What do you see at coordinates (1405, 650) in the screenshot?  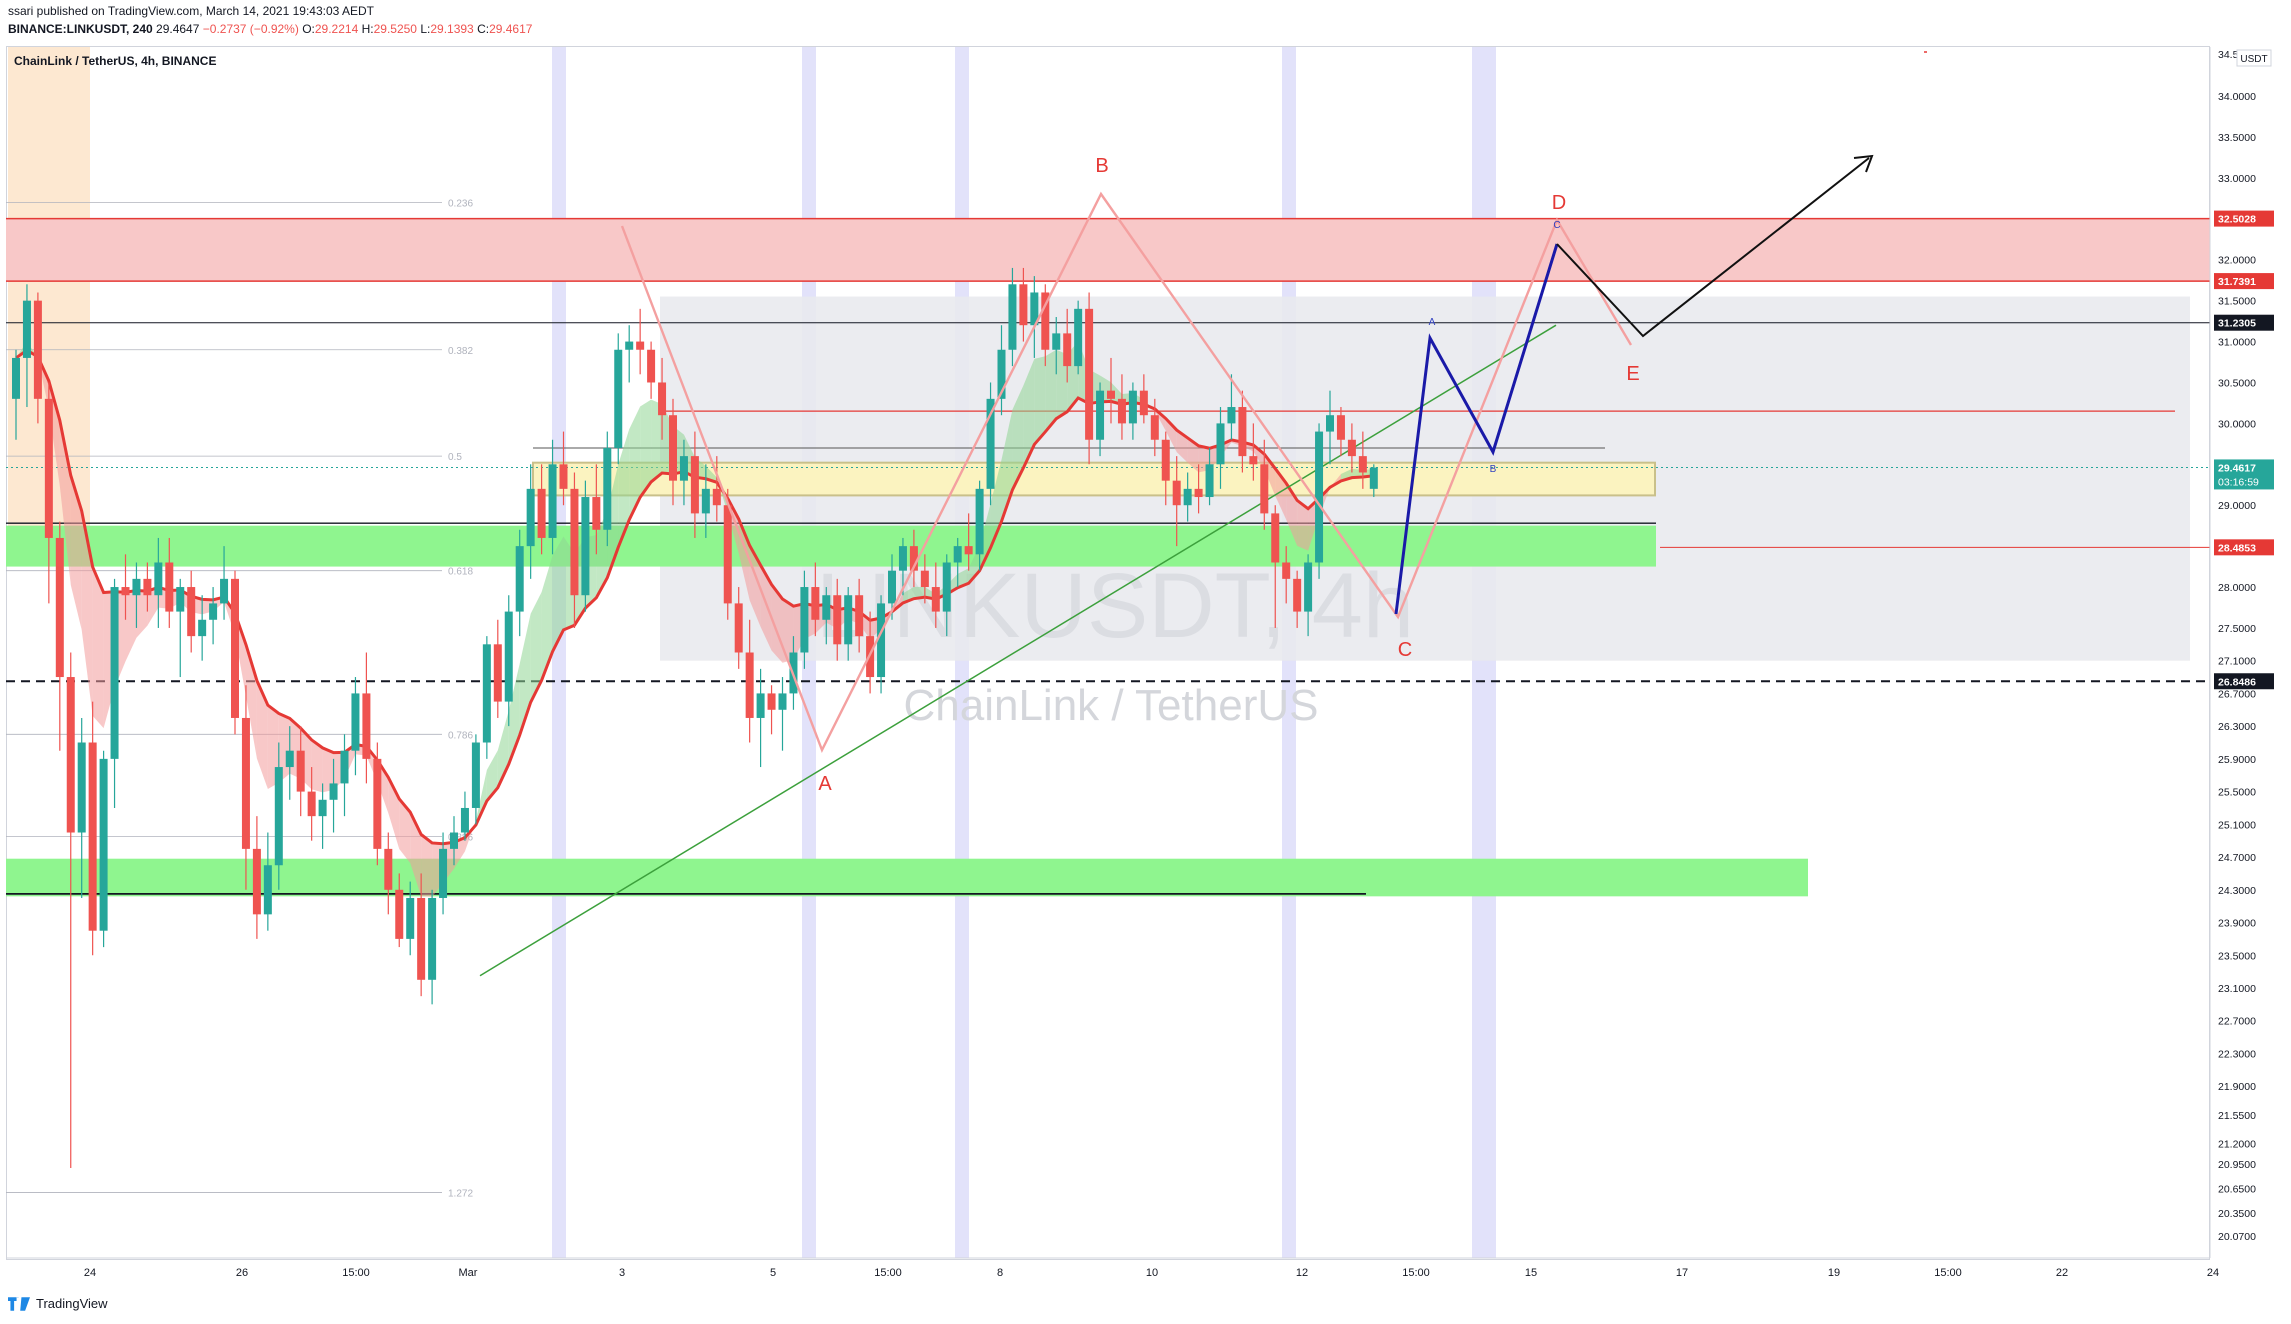 I see `pattern-label-c: C` at bounding box center [1405, 650].